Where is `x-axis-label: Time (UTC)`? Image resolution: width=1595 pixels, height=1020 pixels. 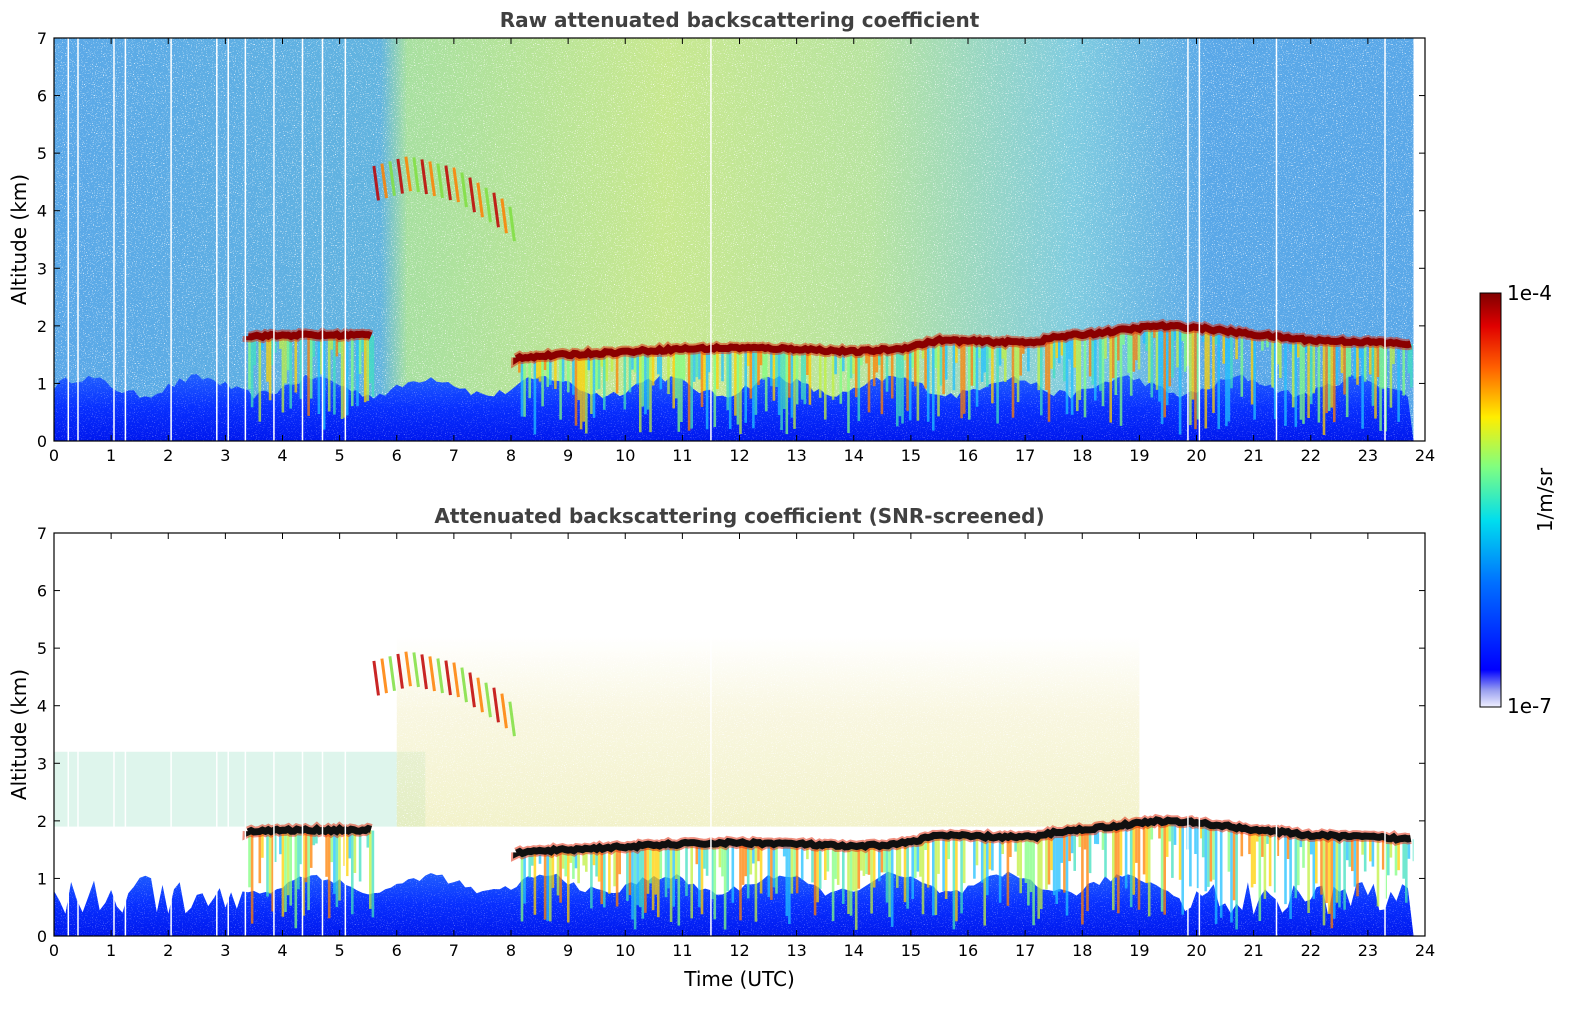
x-axis-label: Time (UTC) is located at coordinates (739, 979).